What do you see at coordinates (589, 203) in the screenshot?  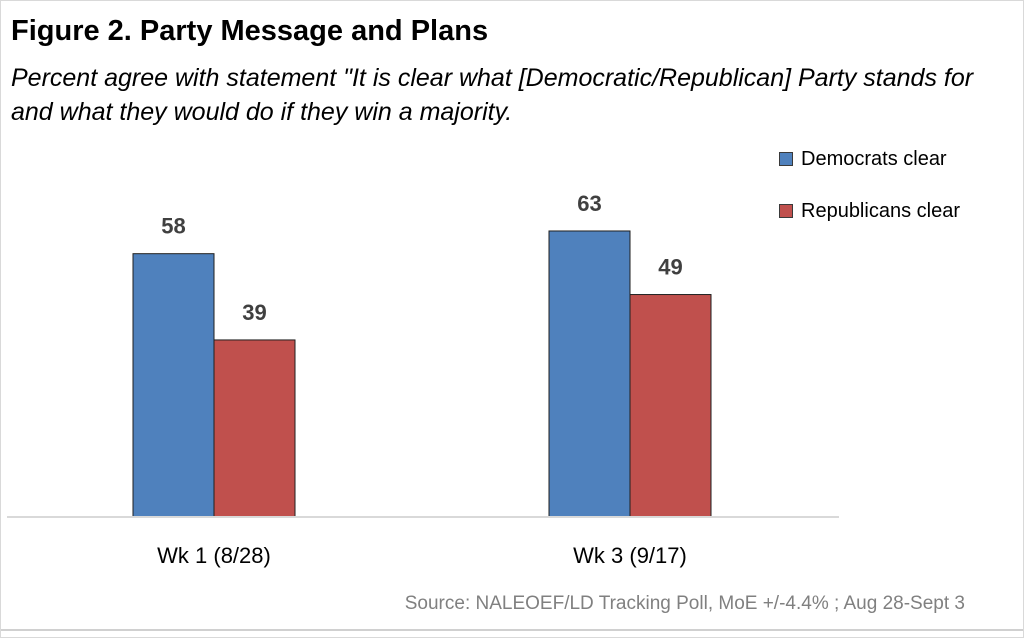 I see `data-label-democrats-2: 63` at bounding box center [589, 203].